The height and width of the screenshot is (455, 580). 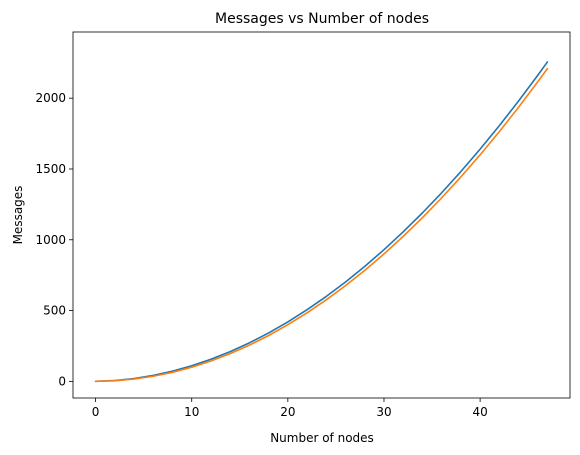 I want to click on x-tick-label: 10, so click(x=191, y=412).